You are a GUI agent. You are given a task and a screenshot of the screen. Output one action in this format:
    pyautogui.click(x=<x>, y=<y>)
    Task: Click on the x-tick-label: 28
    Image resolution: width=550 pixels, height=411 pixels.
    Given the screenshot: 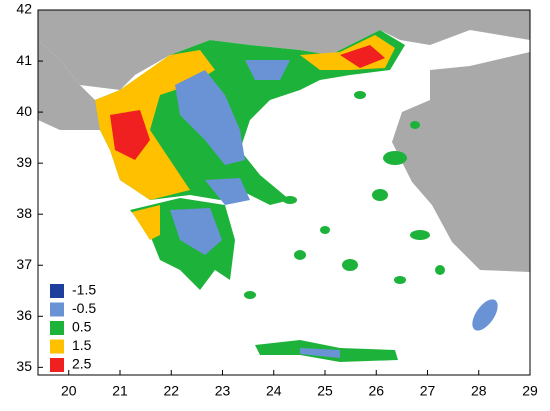 What is the action you would take?
    pyautogui.click(x=479, y=391)
    